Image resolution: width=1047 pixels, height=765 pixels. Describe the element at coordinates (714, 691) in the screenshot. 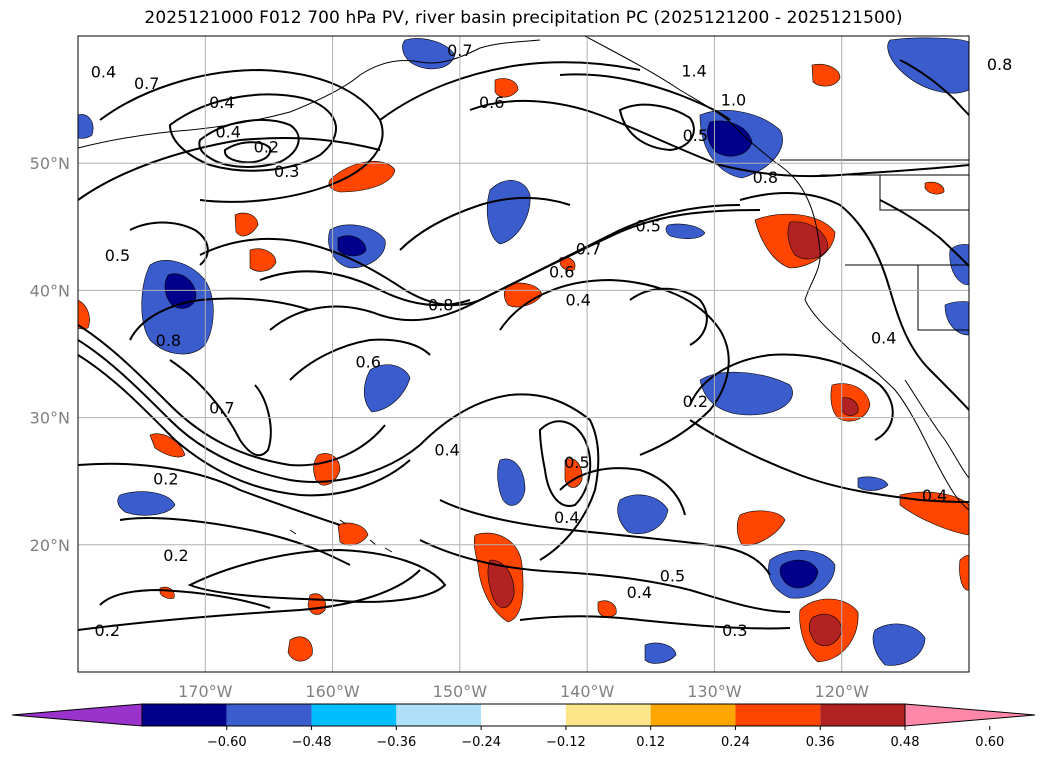

I see `lon-tick-label: 130°W` at that location.